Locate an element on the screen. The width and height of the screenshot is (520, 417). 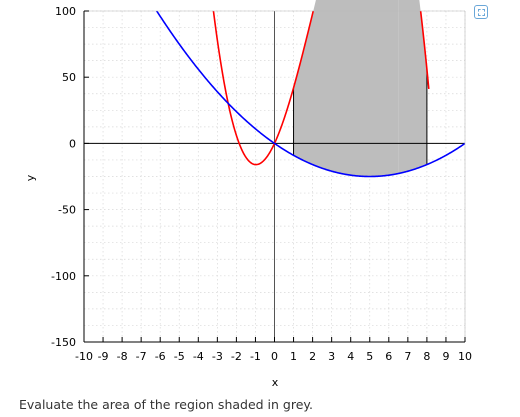
y-tick-label: 0 is located at coordinates (72, 143).